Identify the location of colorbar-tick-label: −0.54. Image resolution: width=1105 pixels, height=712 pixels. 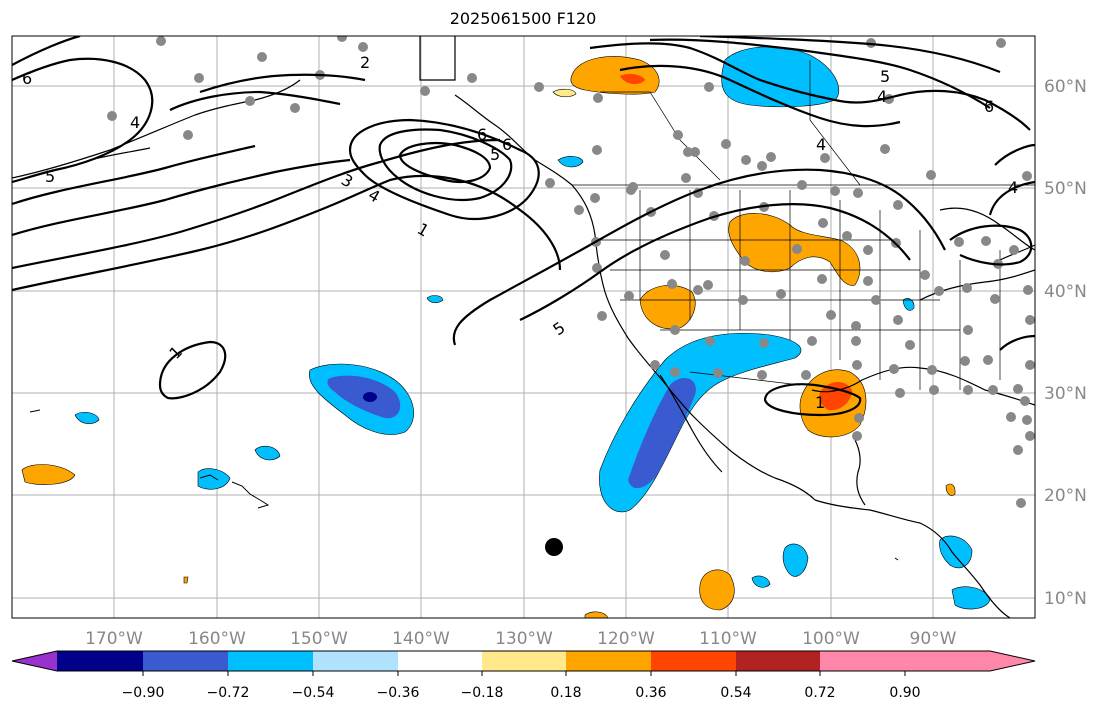
(313, 693).